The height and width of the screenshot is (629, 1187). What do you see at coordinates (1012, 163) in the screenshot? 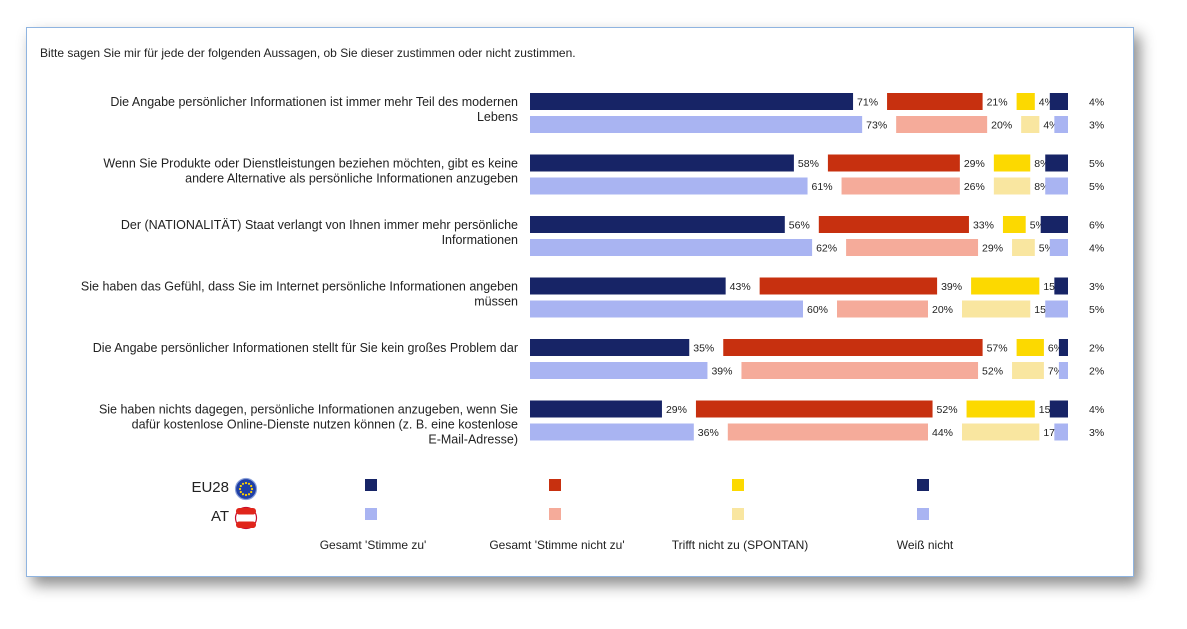
I see `bar-eu28-seg3` at bounding box center [1012, 163].